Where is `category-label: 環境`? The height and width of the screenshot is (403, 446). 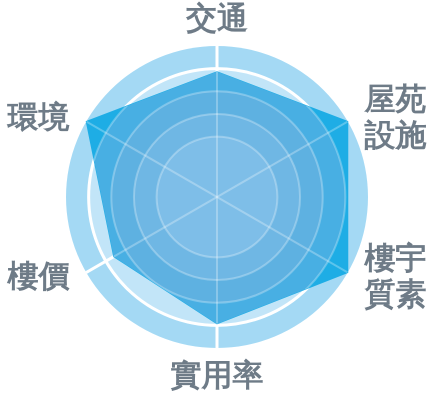 category-label: 環境 is located at coordinates (38, 118).